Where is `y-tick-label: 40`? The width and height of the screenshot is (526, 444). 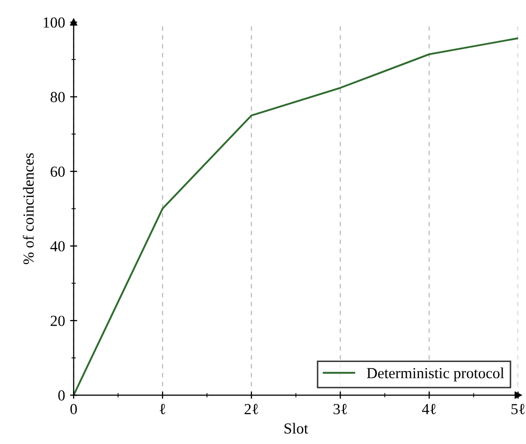 y-tick-label: 40 is located at coordinates (57, 246).